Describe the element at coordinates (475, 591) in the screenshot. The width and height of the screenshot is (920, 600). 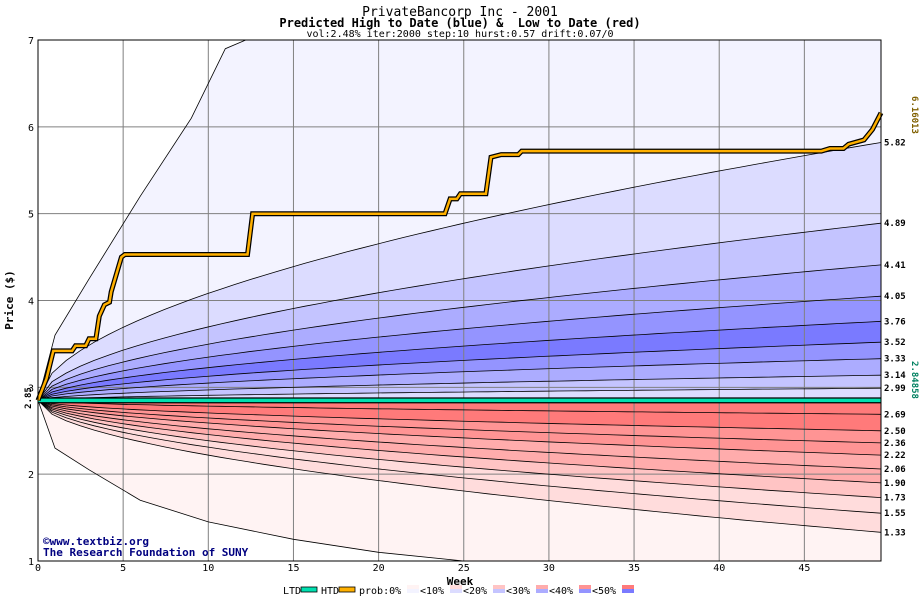
I see `legend-label-4: <20%` at that location.